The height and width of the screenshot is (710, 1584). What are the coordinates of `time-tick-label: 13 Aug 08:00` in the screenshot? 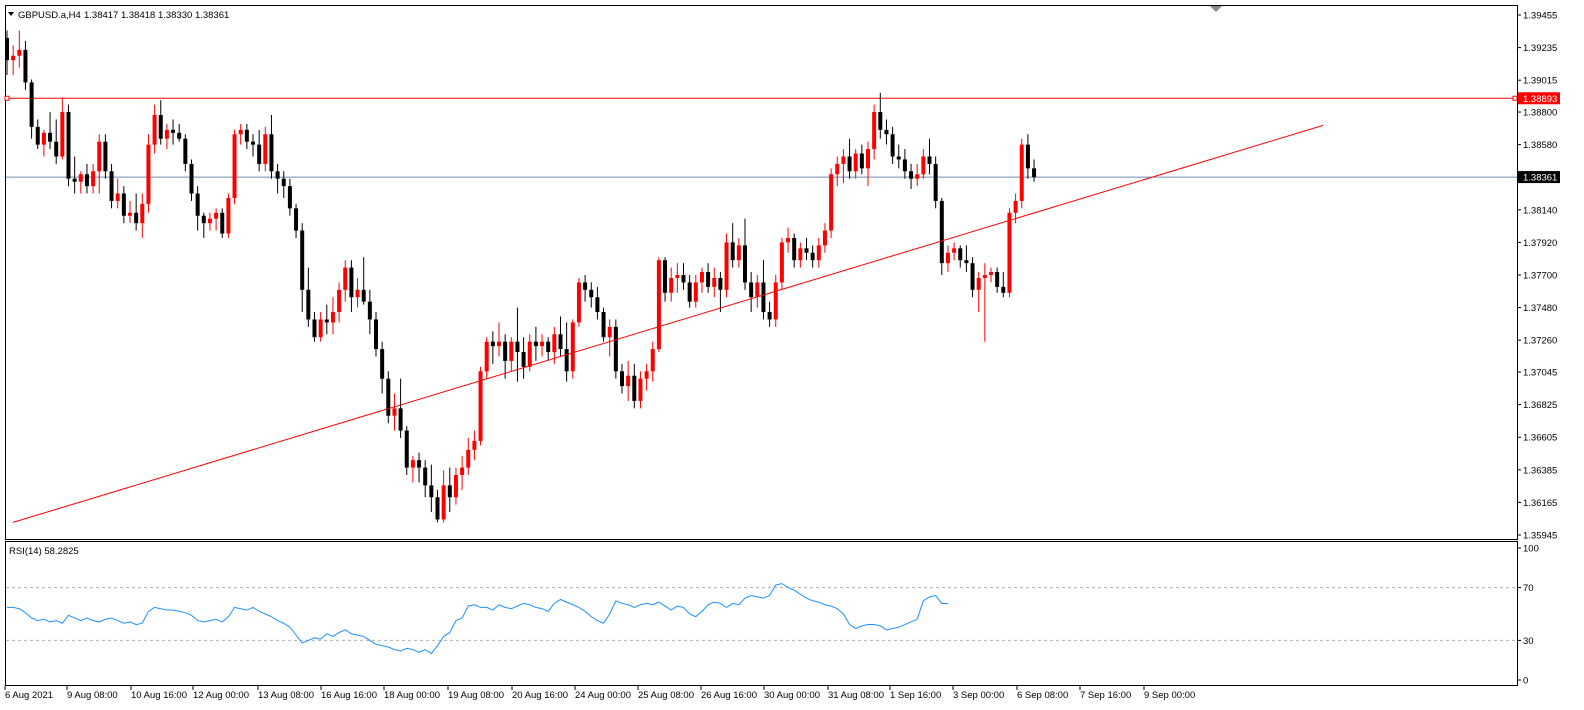 It's located at (286, 695).